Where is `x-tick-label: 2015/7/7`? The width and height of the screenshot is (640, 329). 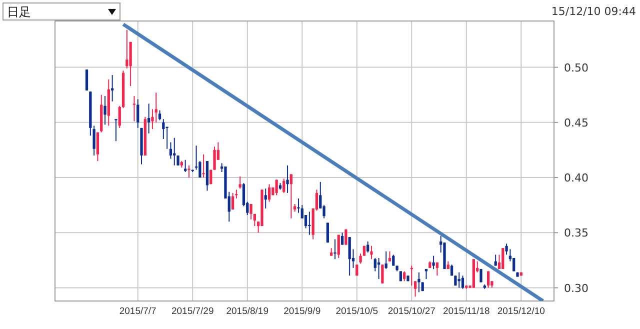 x-tick-label: 2015/7/7 is located at coordinates (137, 311).